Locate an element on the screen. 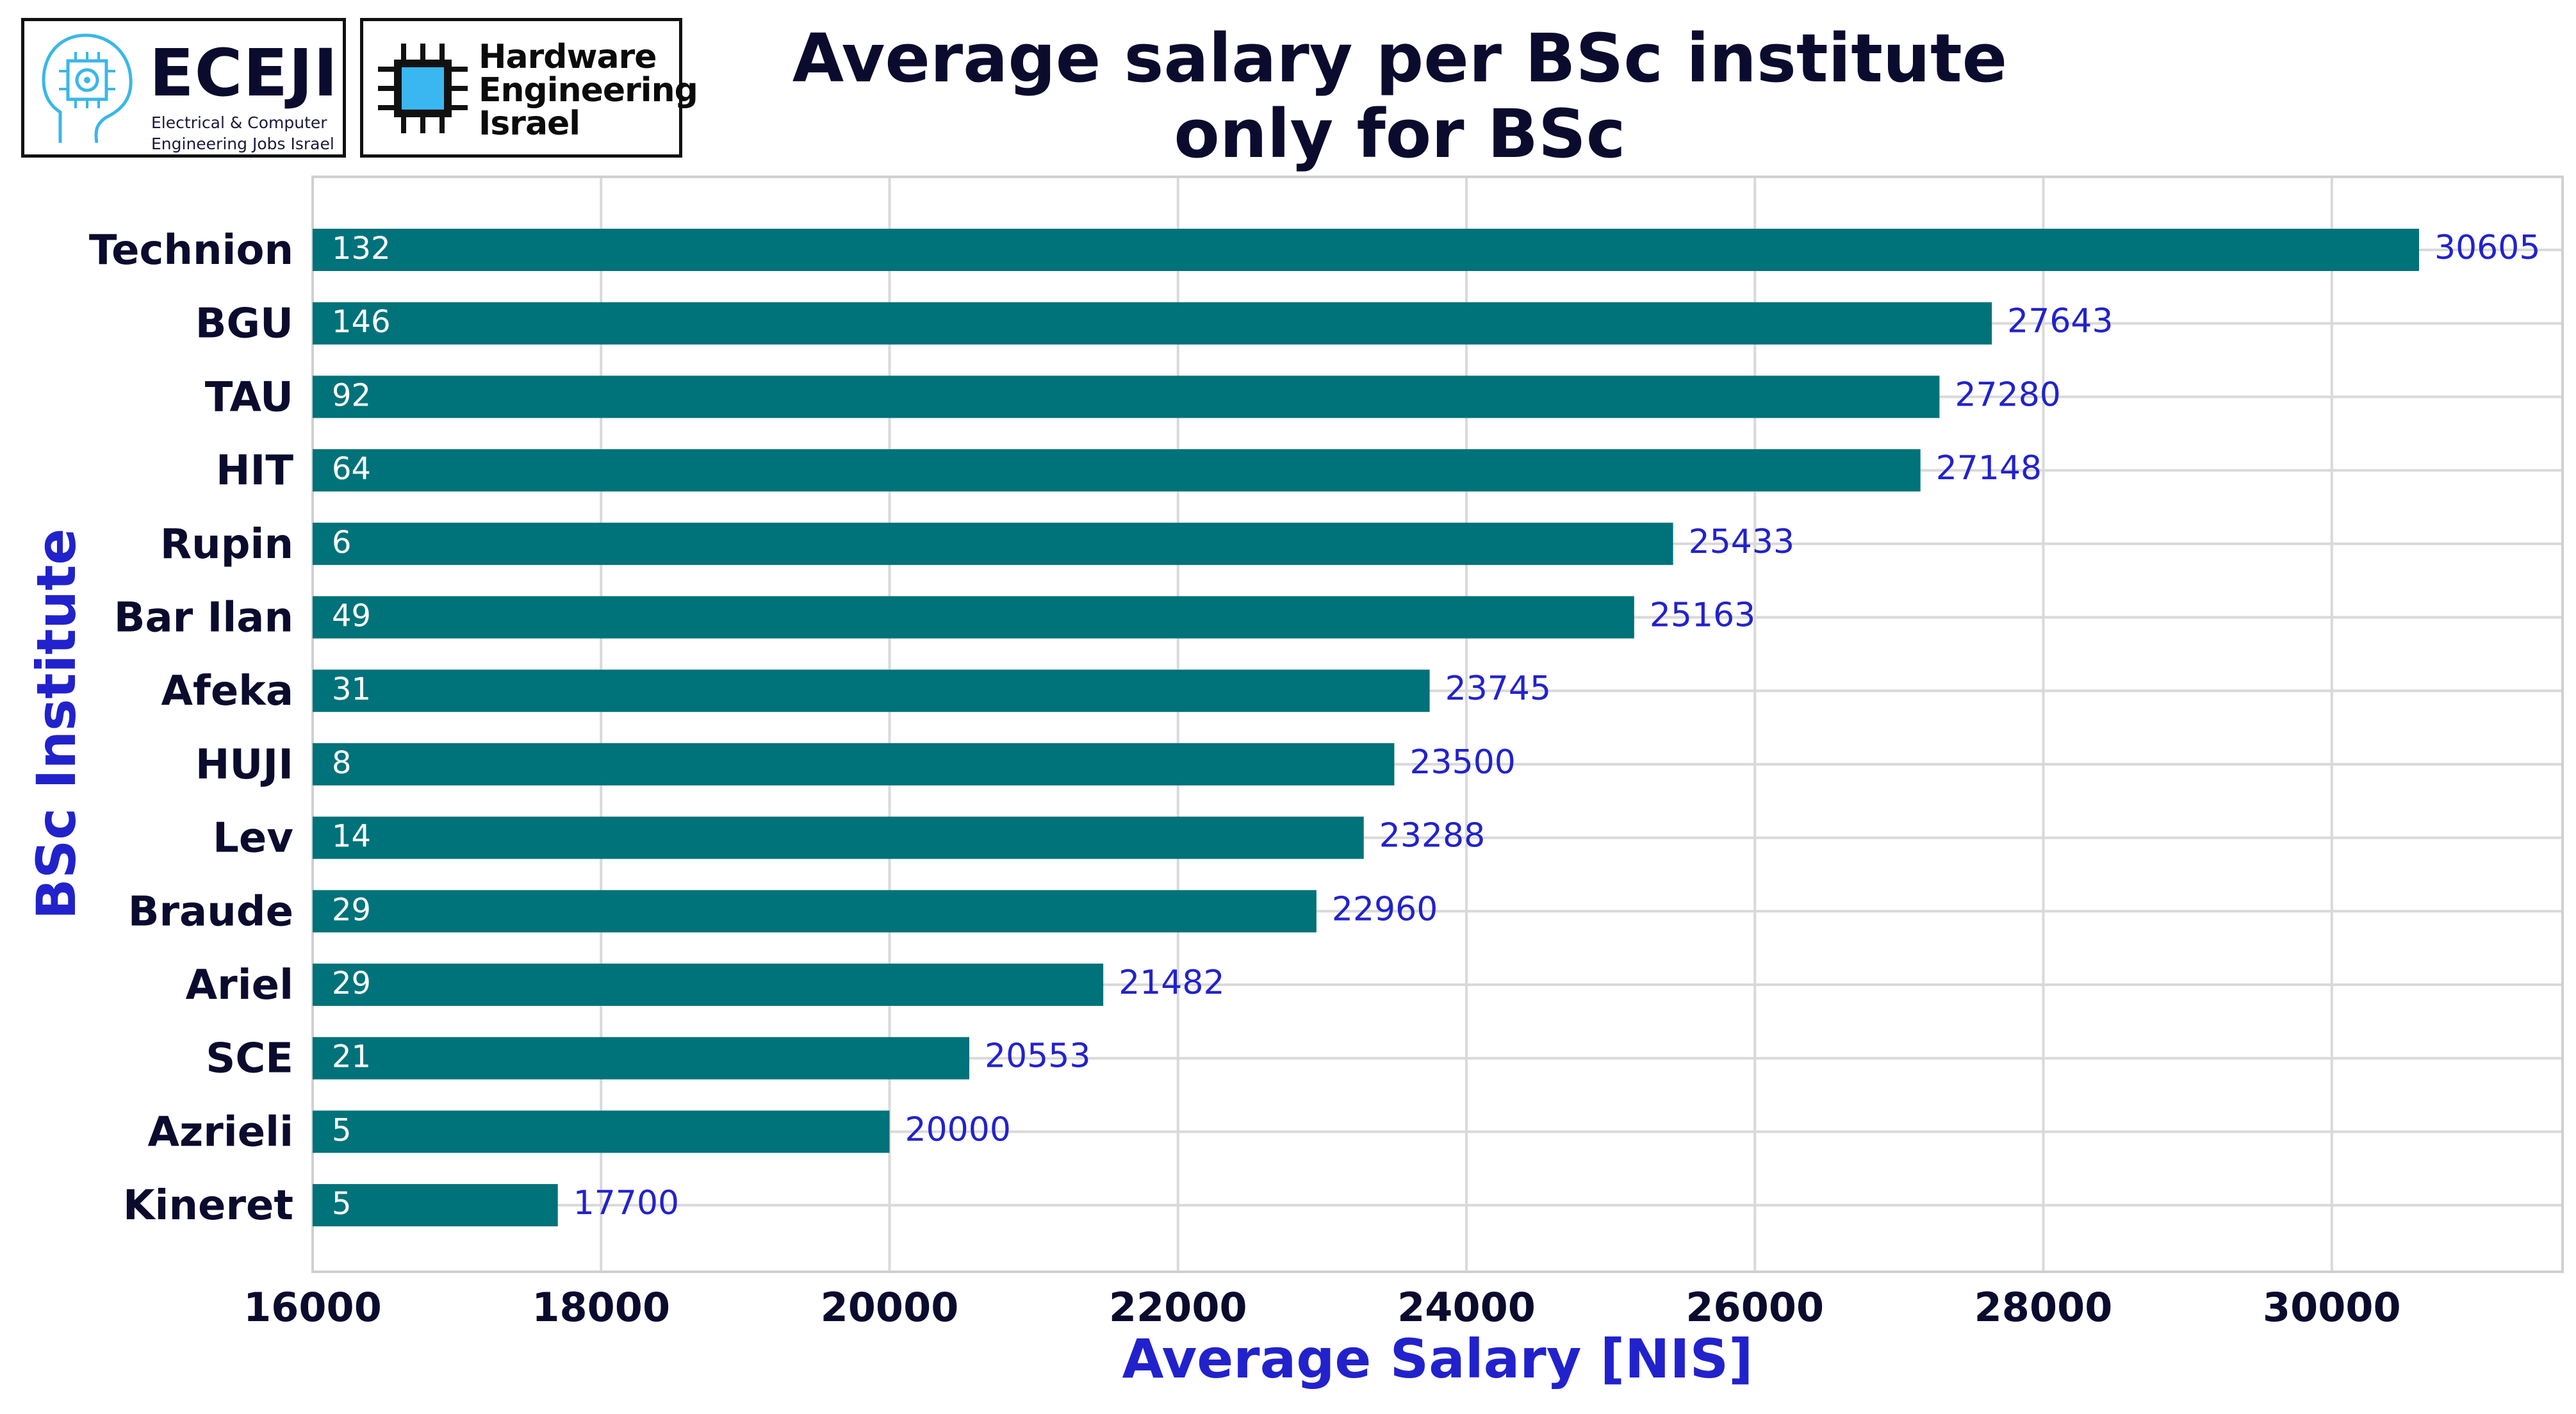 This screenshot has width=2576, height=1414. category-label: Kineret is located at coordinates (208, 1205).